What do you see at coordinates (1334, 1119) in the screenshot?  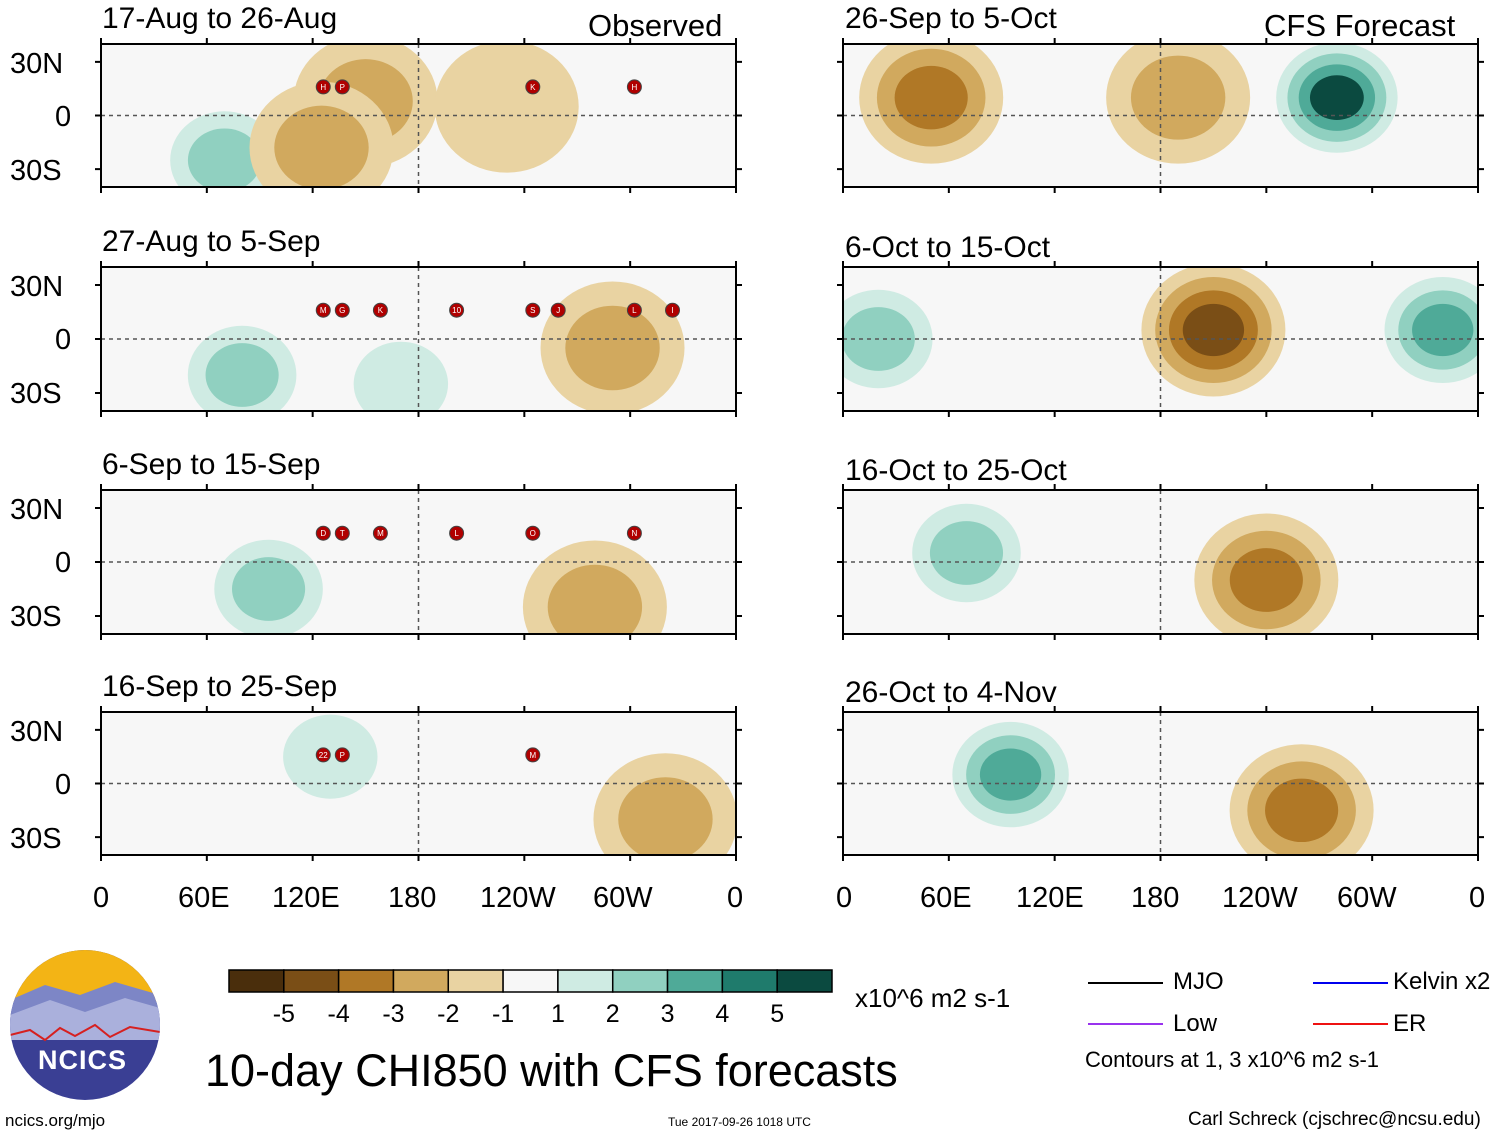 I see `footer-author: Carl Schreck (cjschrec@ncsu.edu)` at bounding box center [1334, 1119].